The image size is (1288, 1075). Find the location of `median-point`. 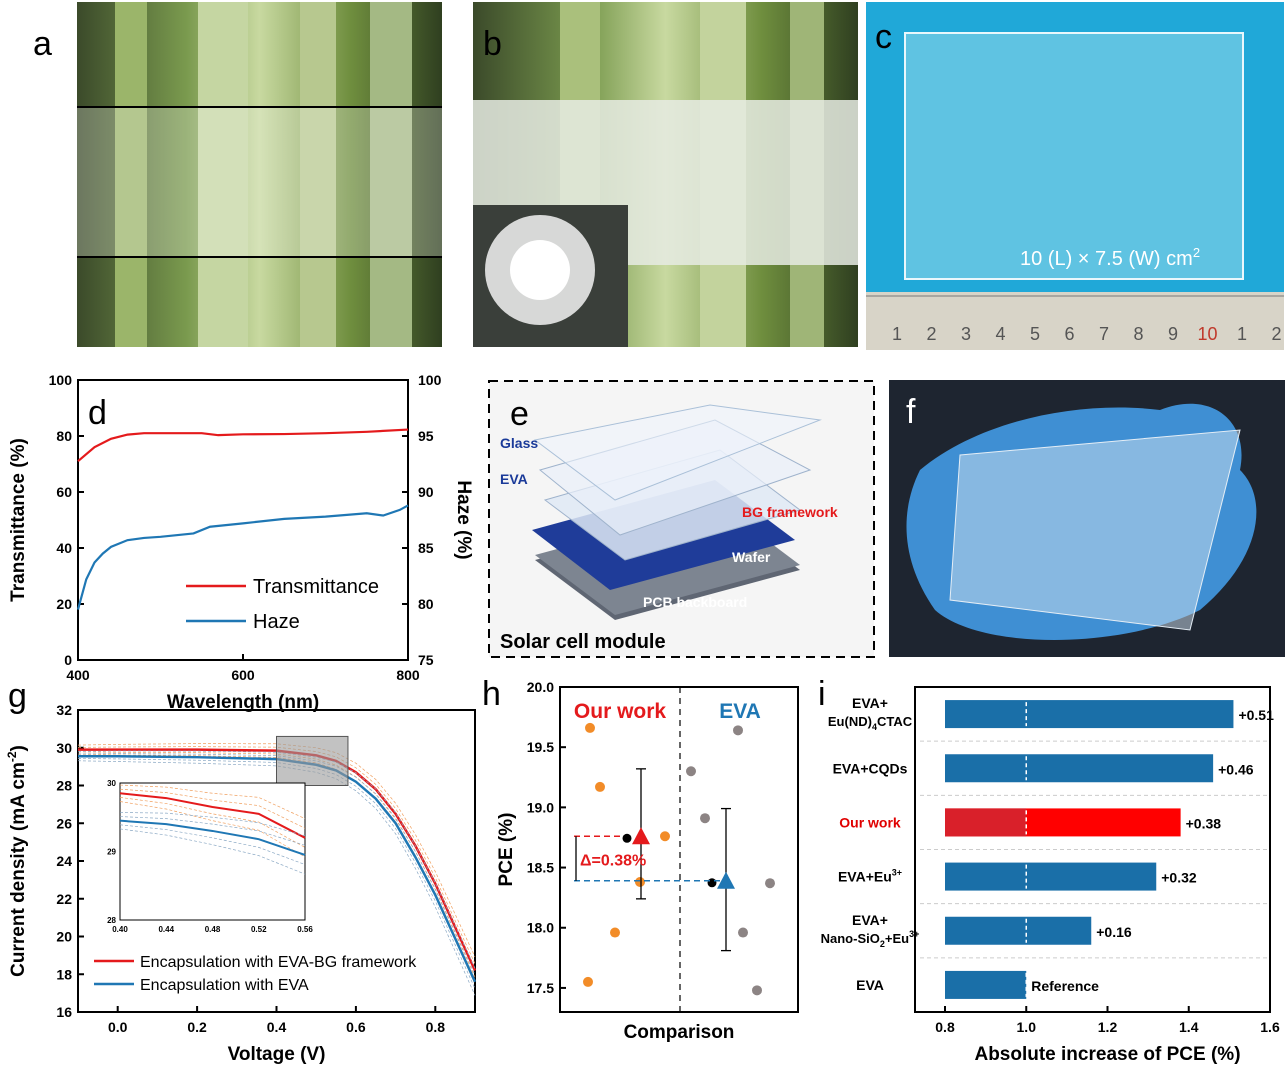

median-point is located at coordinates (712, 883).